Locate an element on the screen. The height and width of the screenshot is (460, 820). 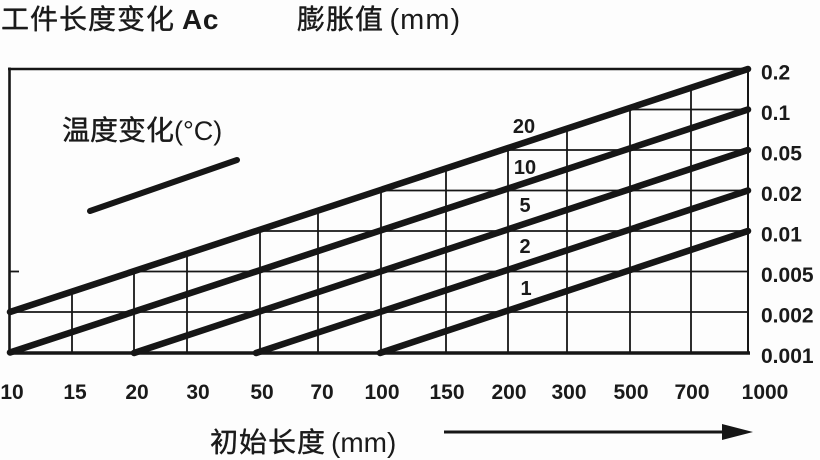
svg-text: (°C) is located at coordinates (198, 131).